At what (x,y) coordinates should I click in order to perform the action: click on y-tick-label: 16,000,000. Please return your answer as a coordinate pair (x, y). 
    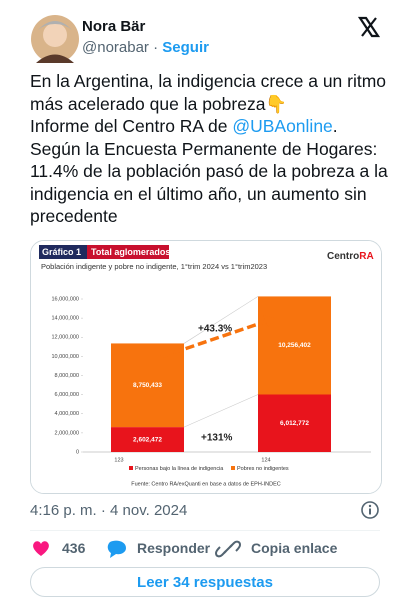
    Looking at the image, I should click on (65, 299).